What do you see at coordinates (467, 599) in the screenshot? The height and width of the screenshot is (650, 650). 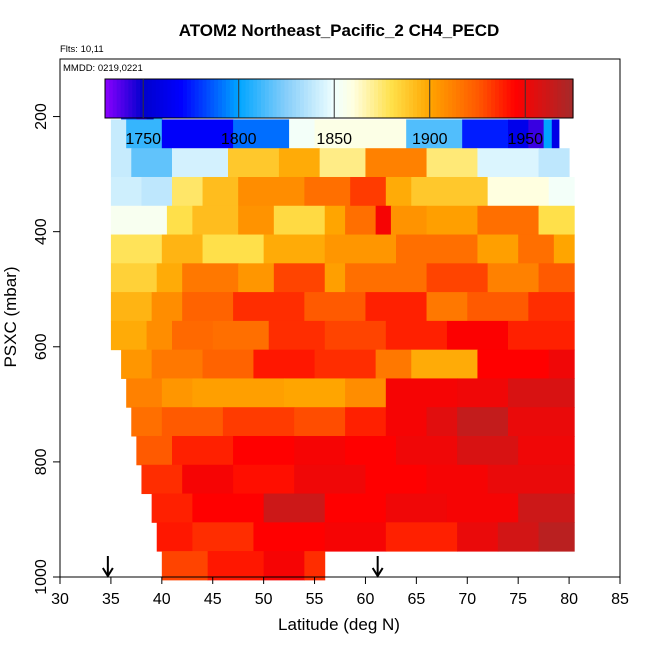 I see `x-tick-label: 70` at bounding box center [467, 599].